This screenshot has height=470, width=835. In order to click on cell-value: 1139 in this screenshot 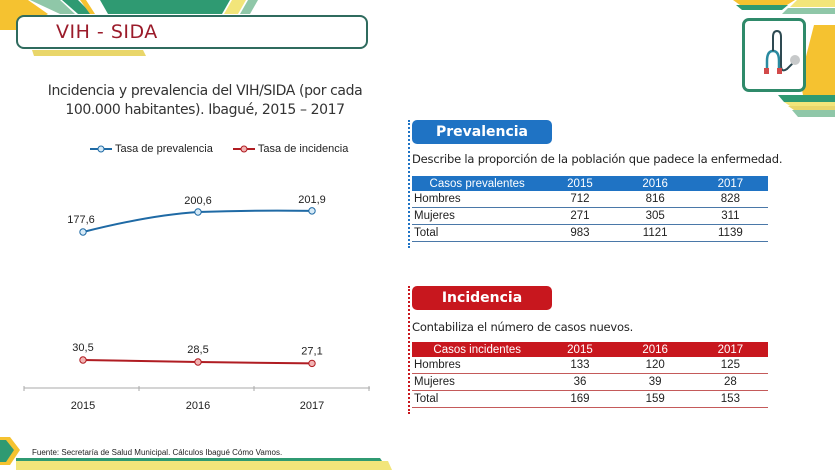, I will do `click(730, 233)`.